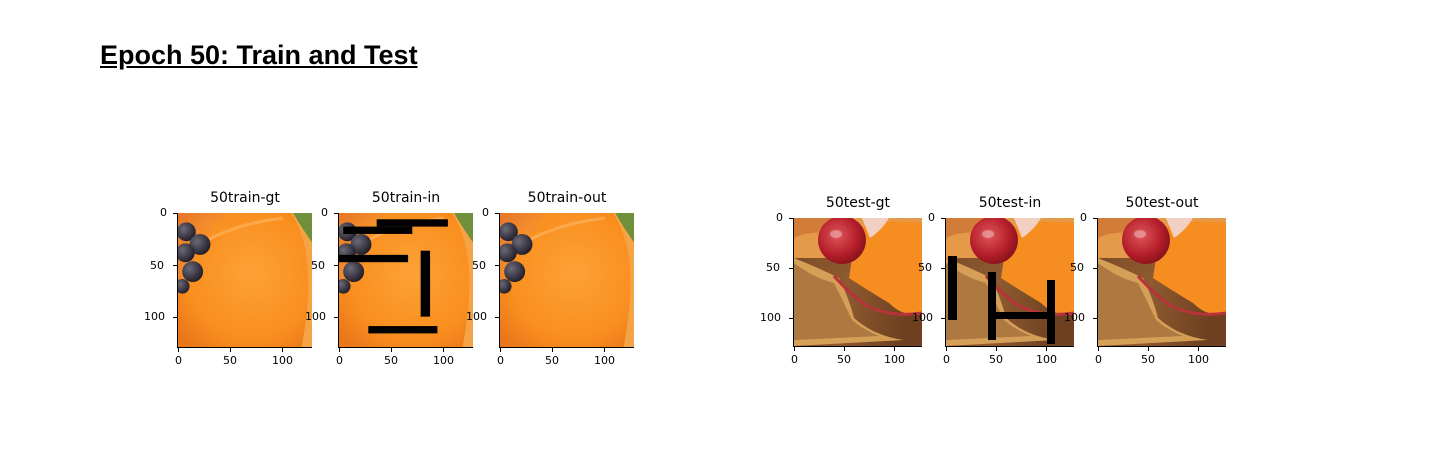 The width and height of the screenshot is (1436, 470). Describe the element at coordinates (1010, 203) in the screenshot. I see `panel-title: 50test-in` at that location.